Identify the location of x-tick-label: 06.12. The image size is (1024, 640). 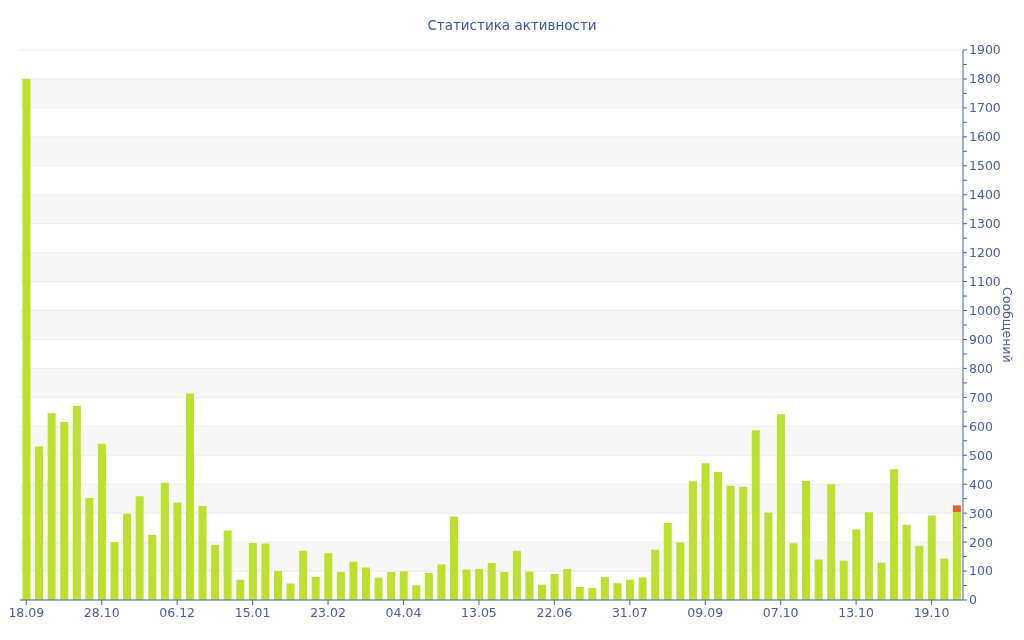
(177, 612).